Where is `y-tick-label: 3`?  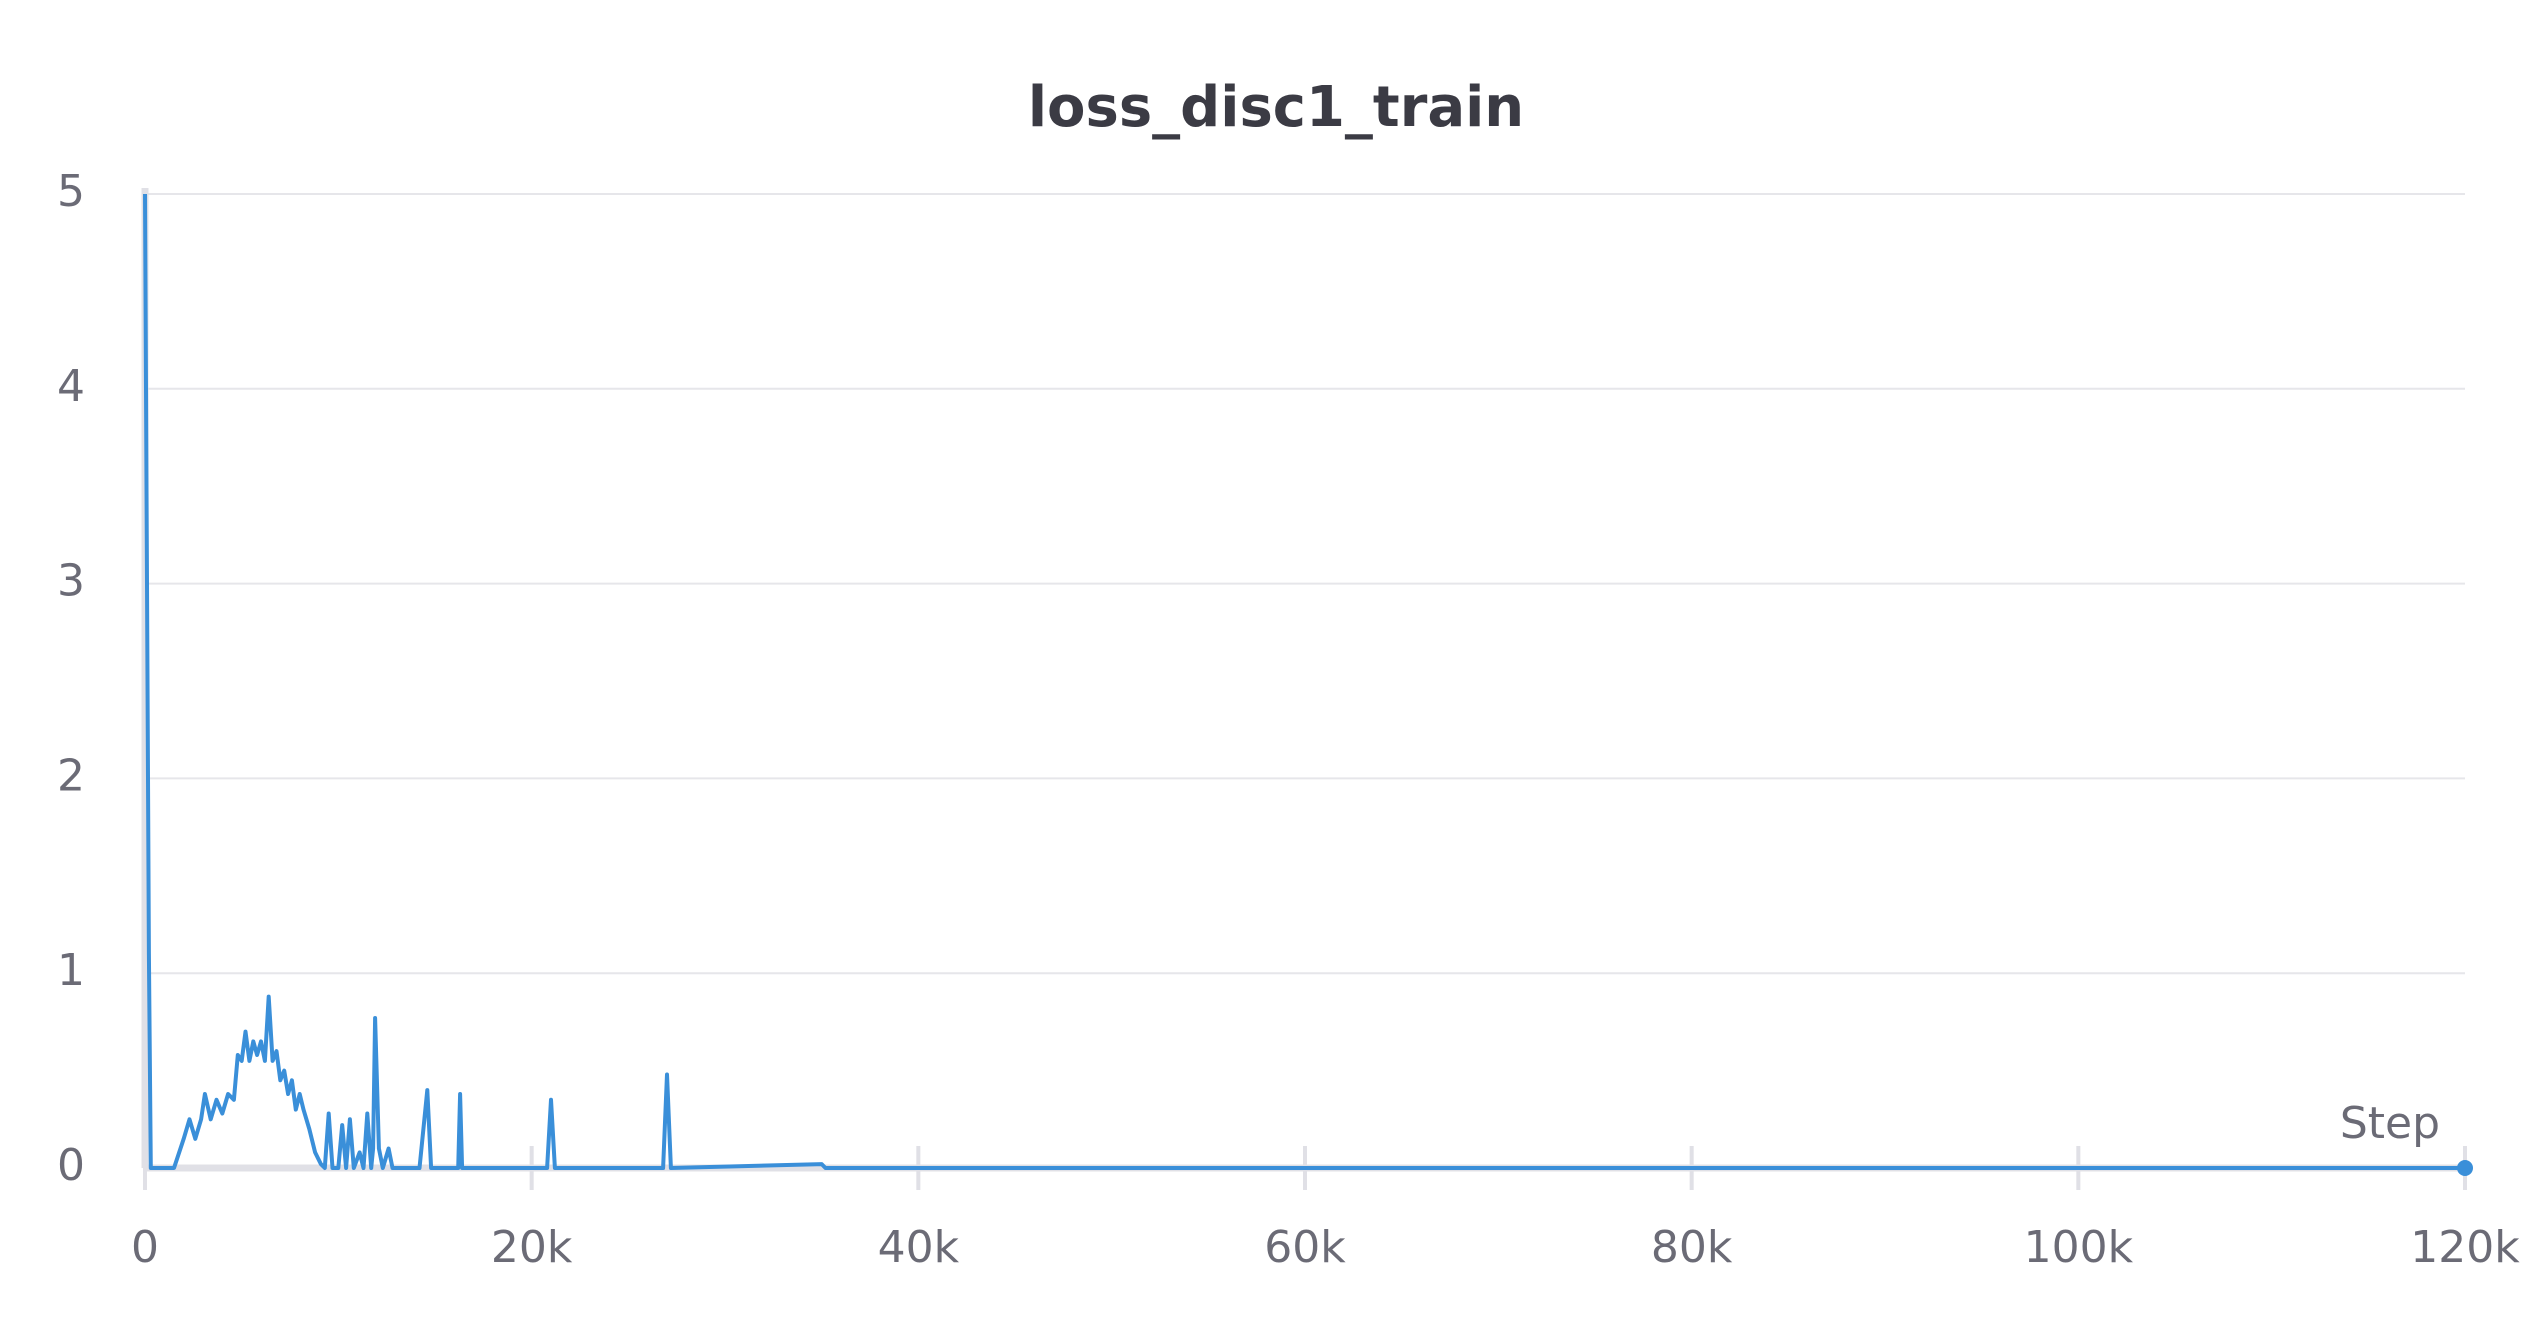 y-tick-label: 3 is located at coordinates (71, 581).